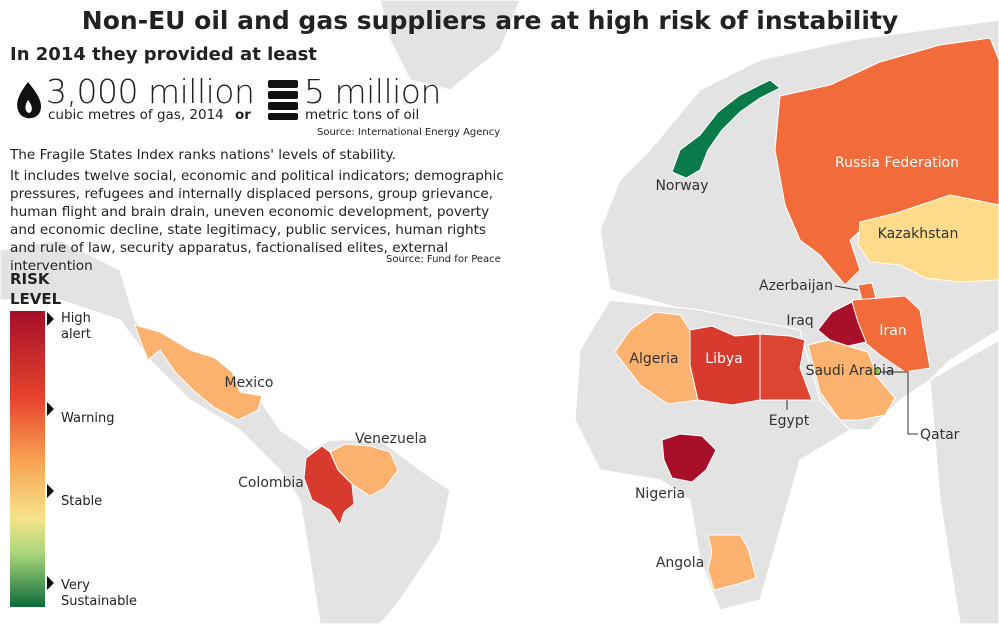 The height and width of the screenshot is (624, 999). What do you see at coordinates (372, 91) in the screenshot?
I see `oil-amount: 5 million` at bounding box center [372, 91].